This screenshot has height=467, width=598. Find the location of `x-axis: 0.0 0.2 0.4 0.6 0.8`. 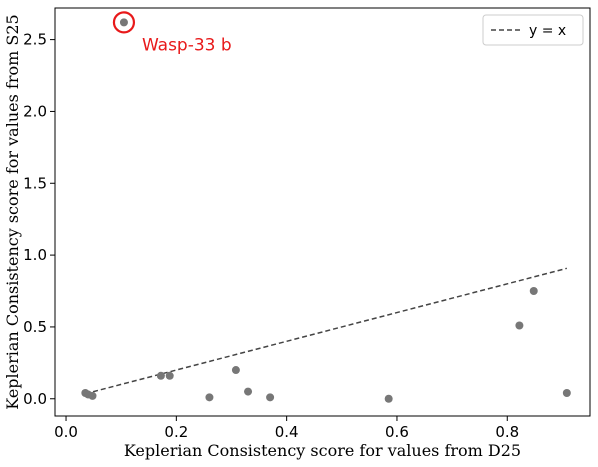

x-axis: 0.0 0.2 0.4 0.6 0.8 is located at coordinates (286, 428).